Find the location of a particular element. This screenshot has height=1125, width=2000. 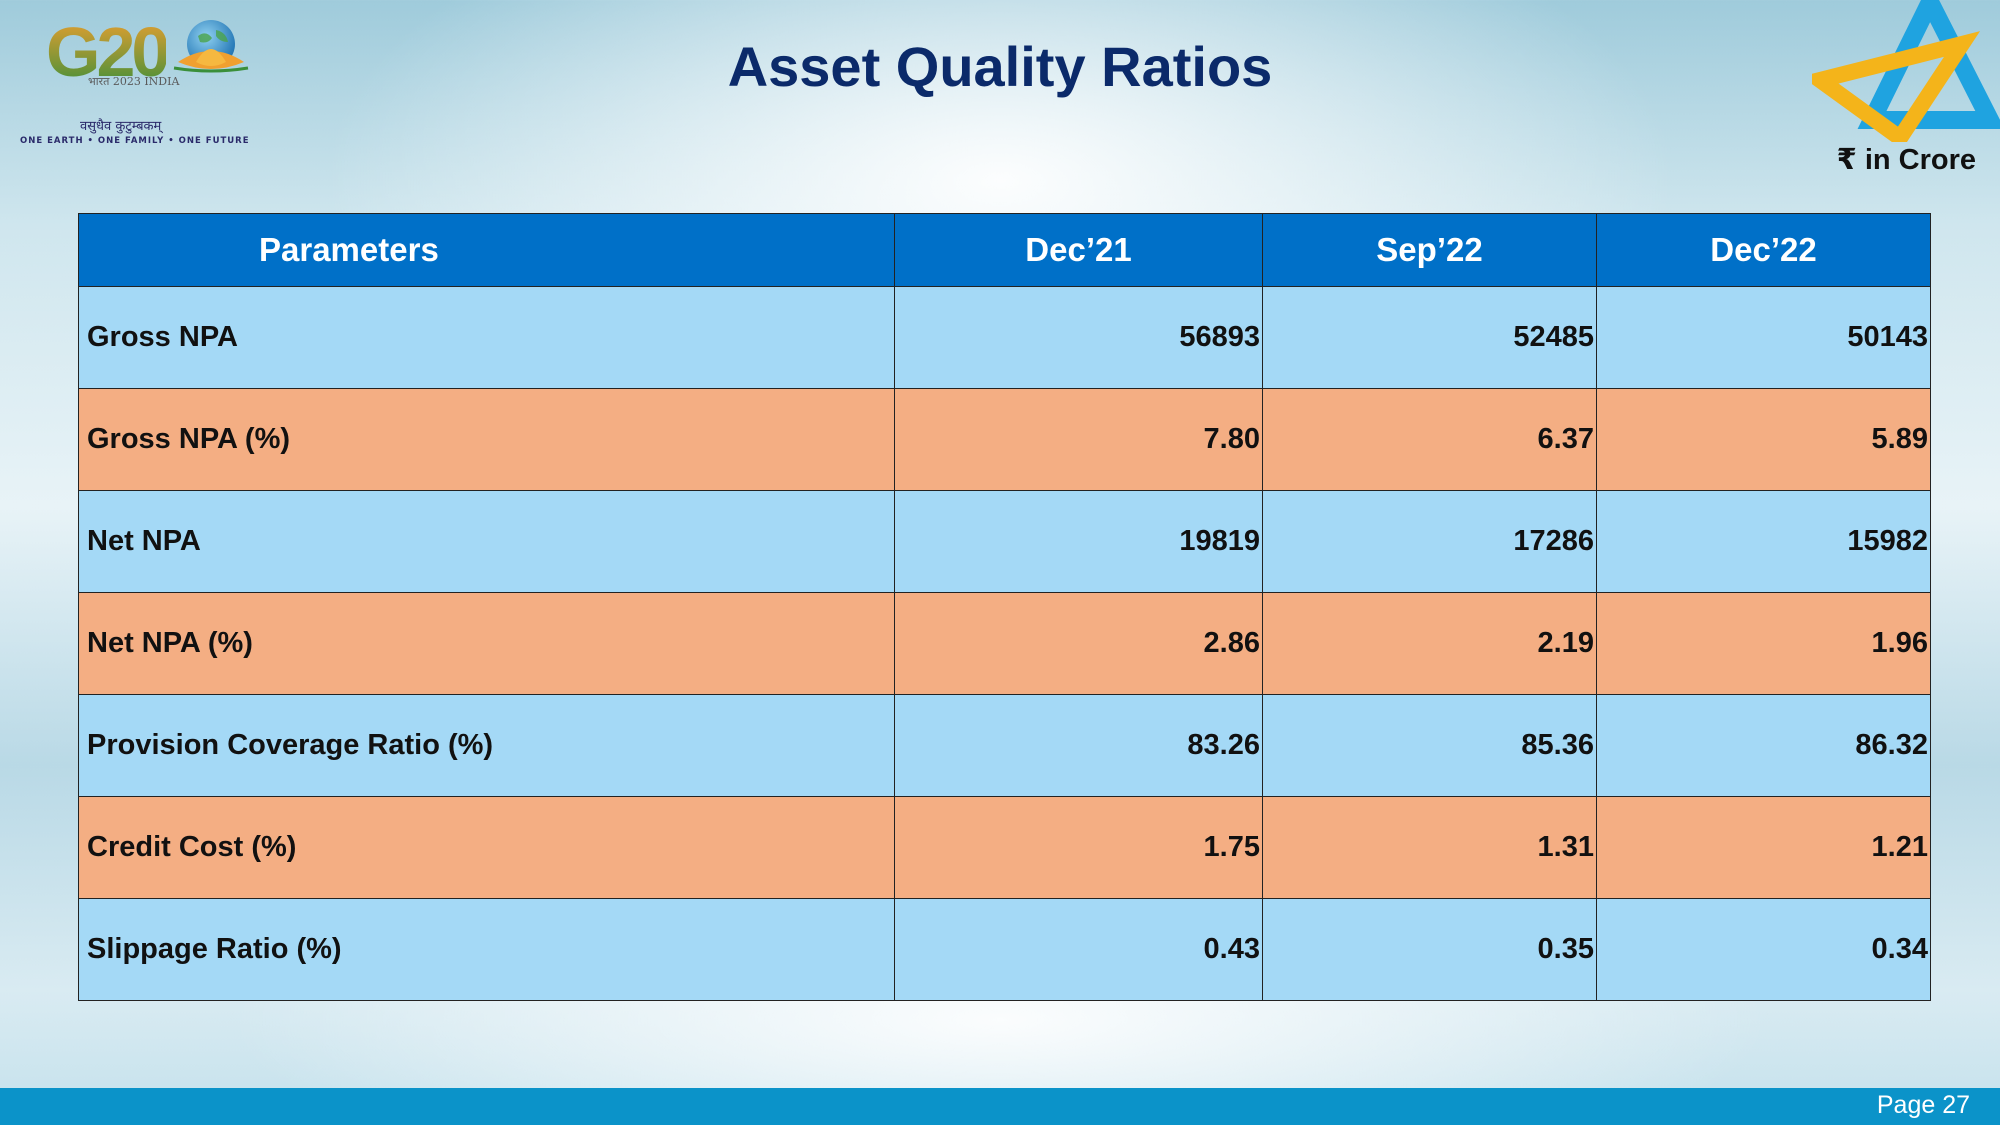

cell-dec22: 1.96 is located at coordinates (1763, 643).